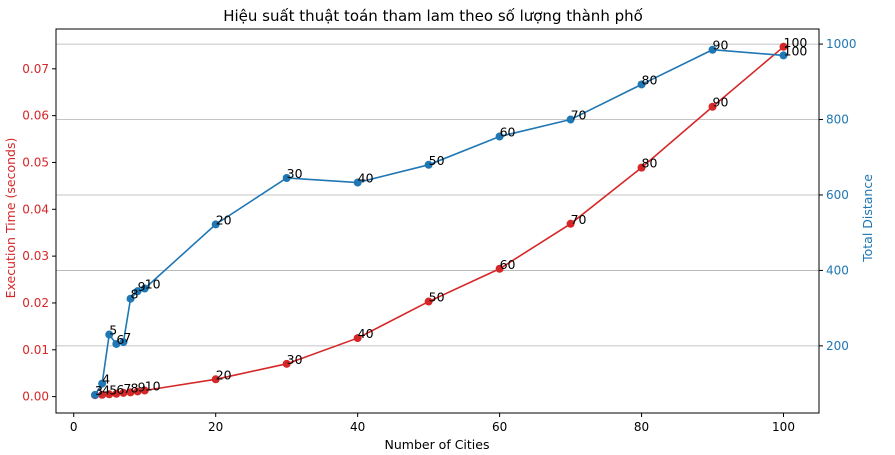  What do you see at coordinates (224, 374) in the screenshot?
I see `time-point-label: 20` at bounding box center [224, 374].